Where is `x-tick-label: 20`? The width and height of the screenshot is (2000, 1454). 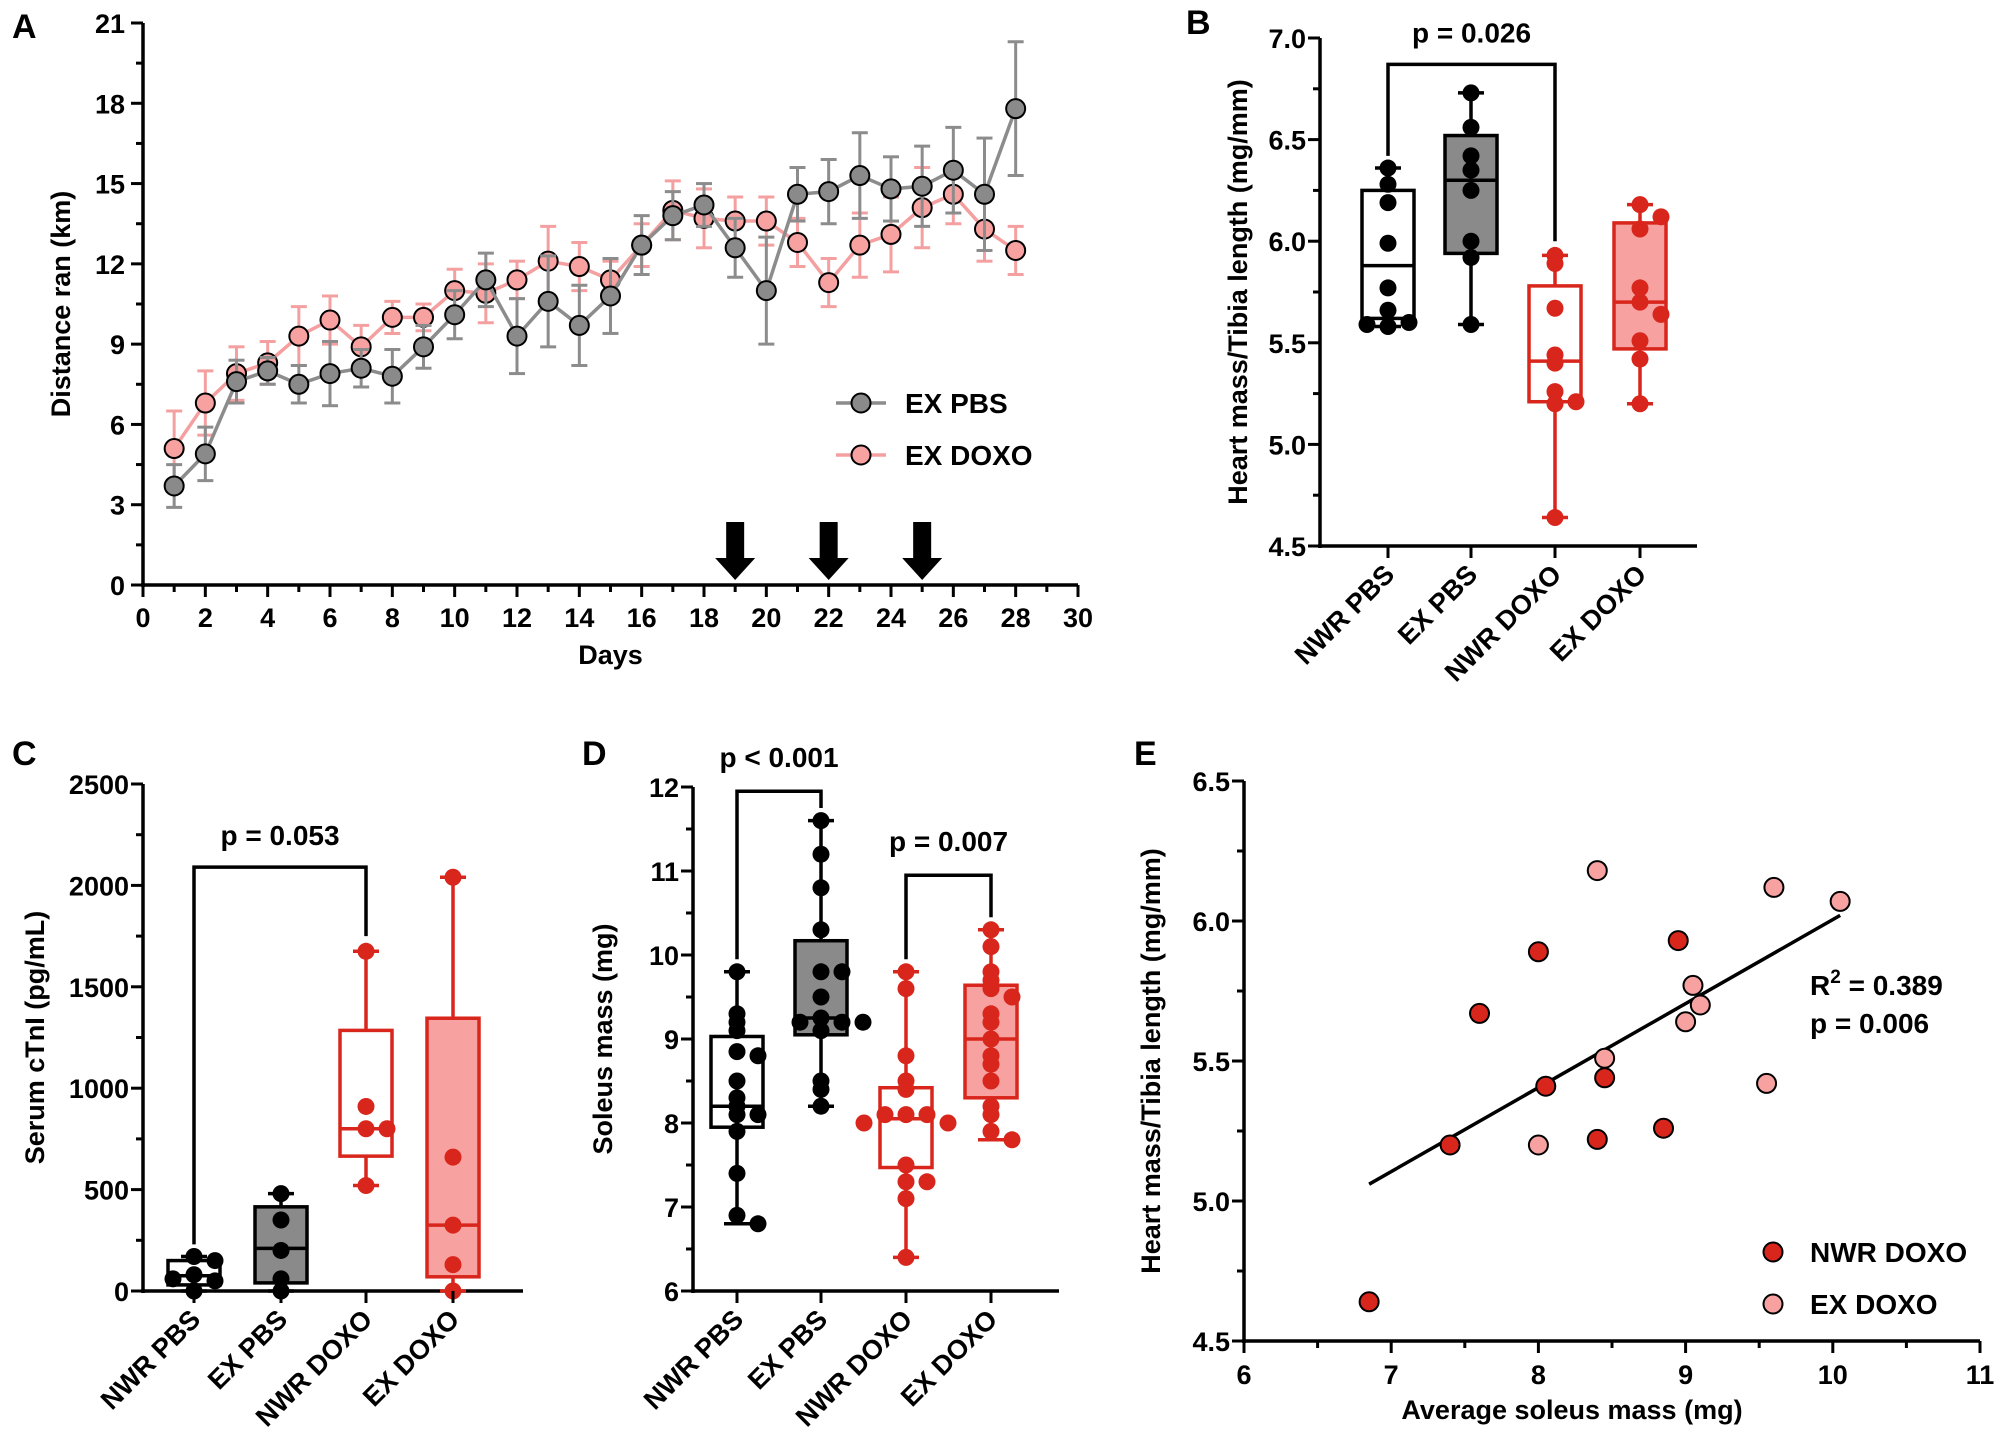 x-tick-label: 20 is located at coordinates (766, 618).